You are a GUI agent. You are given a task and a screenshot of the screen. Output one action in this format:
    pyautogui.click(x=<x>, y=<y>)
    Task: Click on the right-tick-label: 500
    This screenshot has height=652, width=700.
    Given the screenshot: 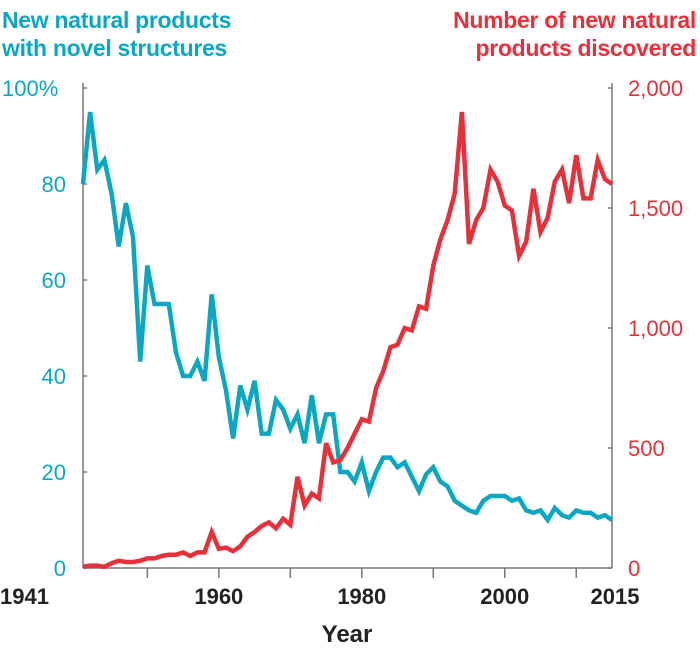 What is the action you would take?
    pyautogui.click(x=646, y=448)
    